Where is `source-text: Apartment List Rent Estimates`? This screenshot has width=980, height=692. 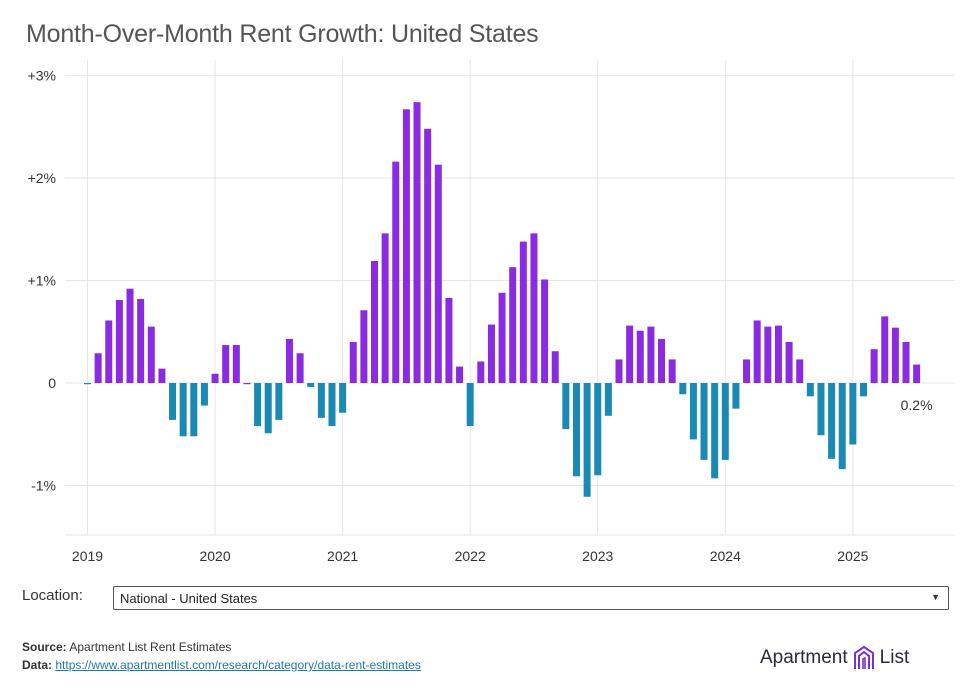 source-text: Apartment List Rent Estimates is located at coordinates (149, 647).